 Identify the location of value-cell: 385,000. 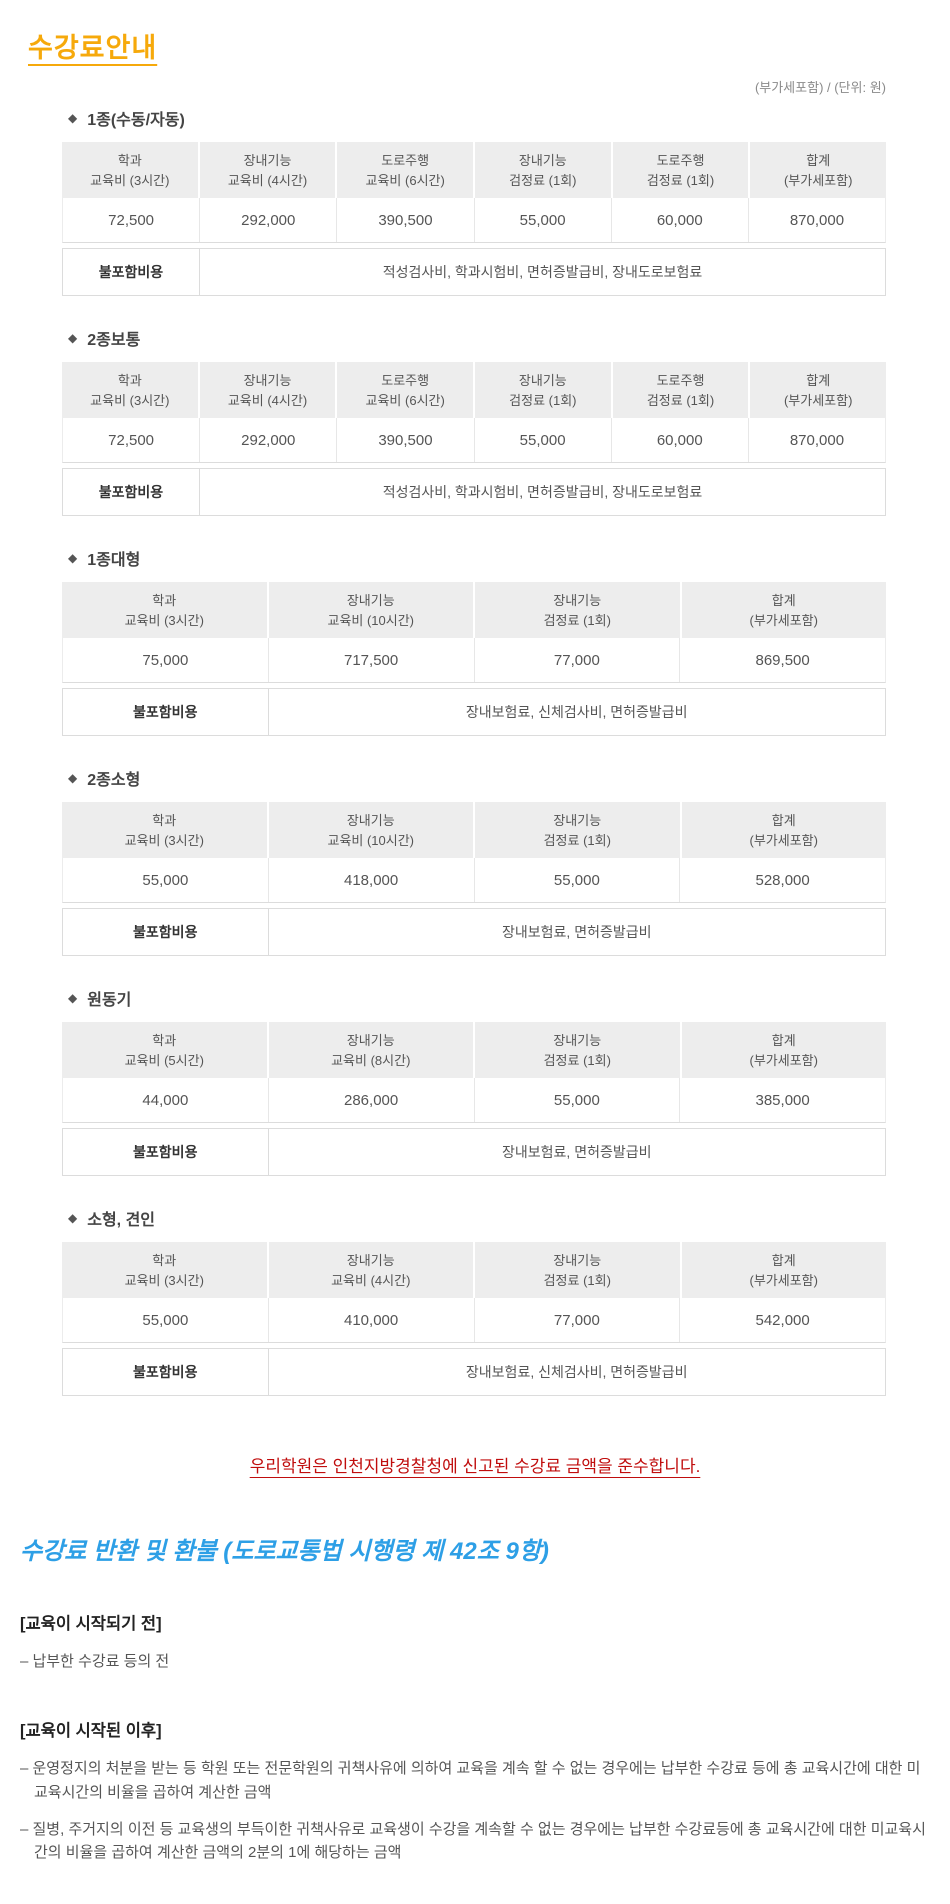
(782, 1100).